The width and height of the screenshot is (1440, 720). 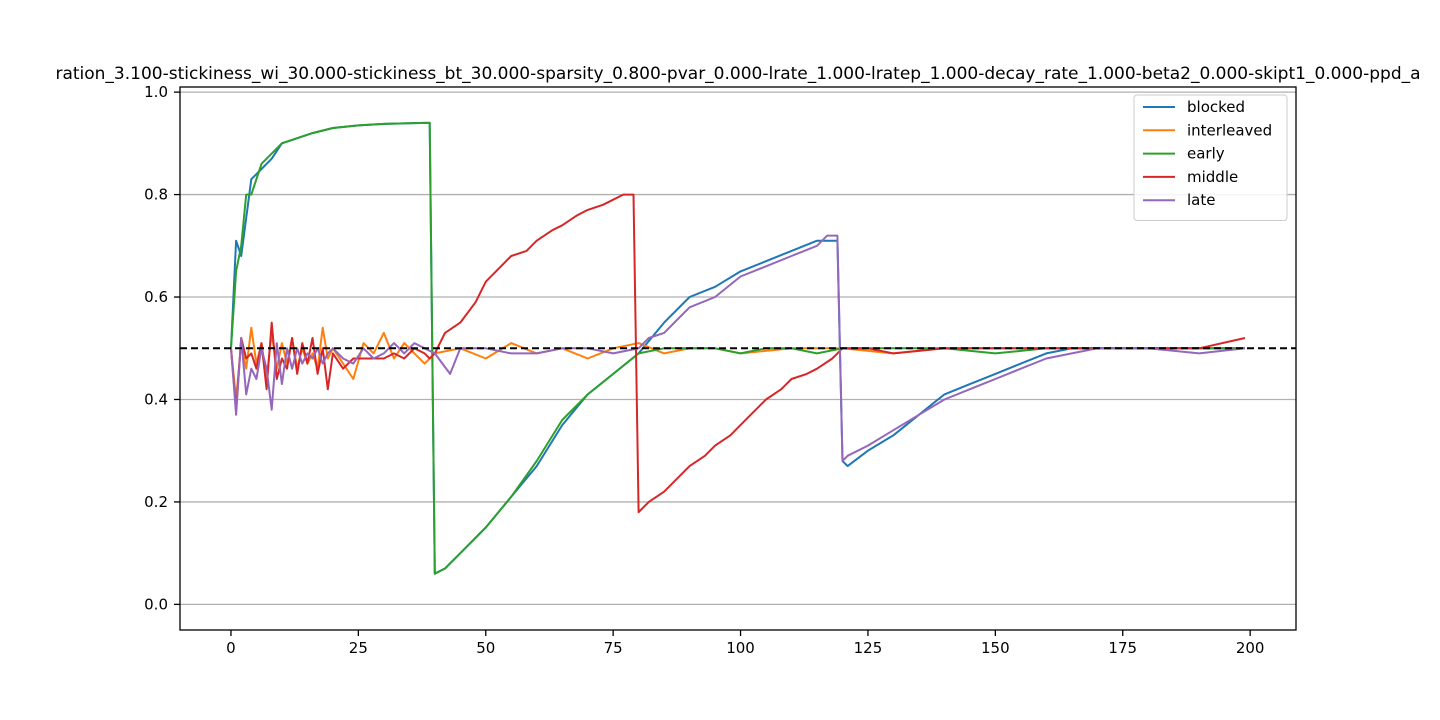 I want to click on x-tick-label: 200, so click(x=1250, y=648).